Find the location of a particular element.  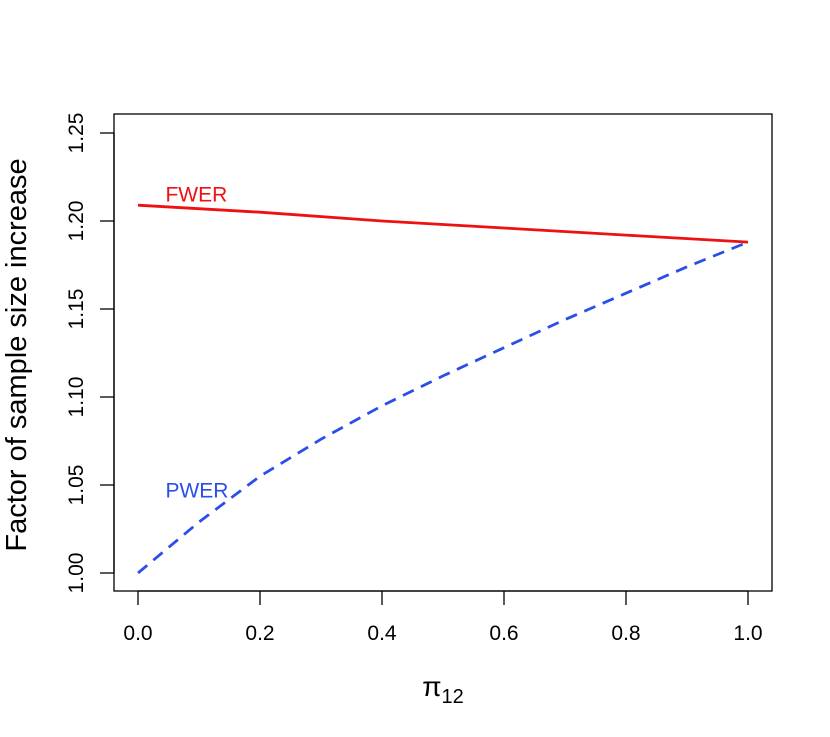

y-tick-label: 1.05 is located at coordinates (76, 485).